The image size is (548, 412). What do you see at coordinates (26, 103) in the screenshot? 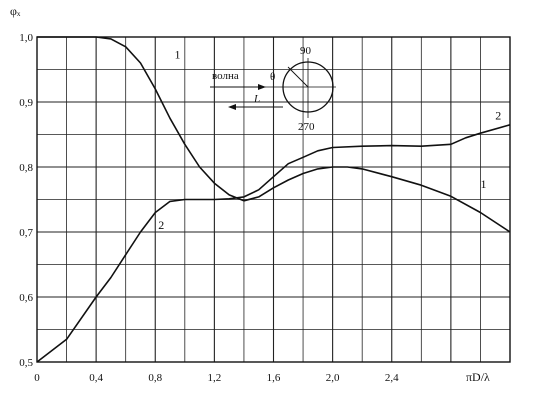
I see `y-tick-label: 0,9` at bounding box center [26, 103].